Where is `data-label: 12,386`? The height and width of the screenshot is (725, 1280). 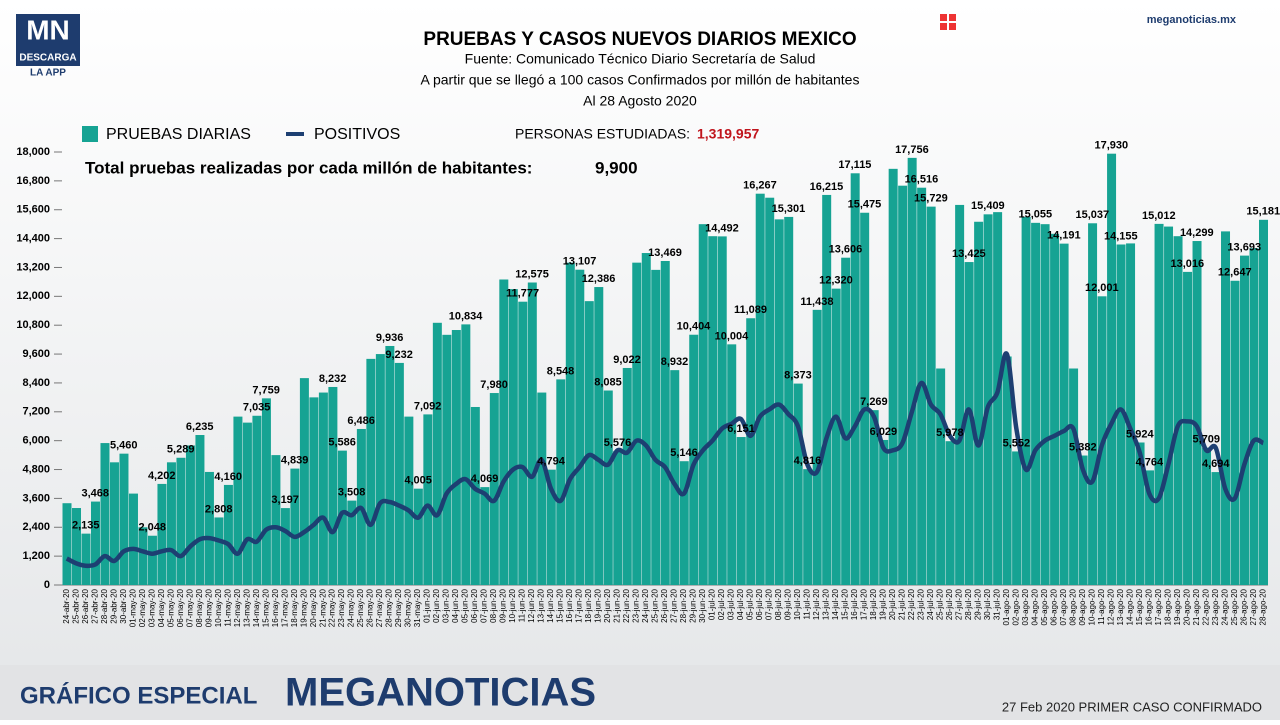
data-label: 12,386 is located at coordinates (599, 279).